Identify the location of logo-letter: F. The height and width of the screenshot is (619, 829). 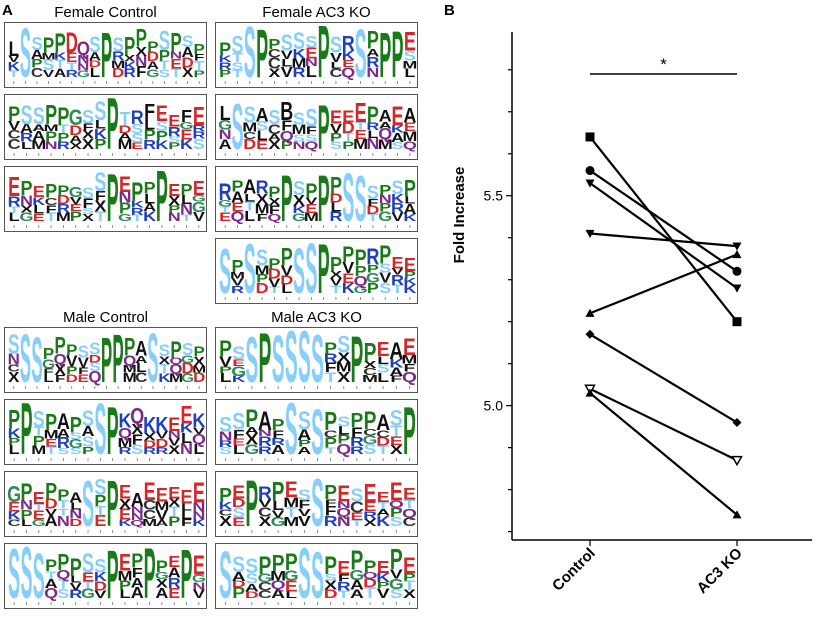
(311, 131).